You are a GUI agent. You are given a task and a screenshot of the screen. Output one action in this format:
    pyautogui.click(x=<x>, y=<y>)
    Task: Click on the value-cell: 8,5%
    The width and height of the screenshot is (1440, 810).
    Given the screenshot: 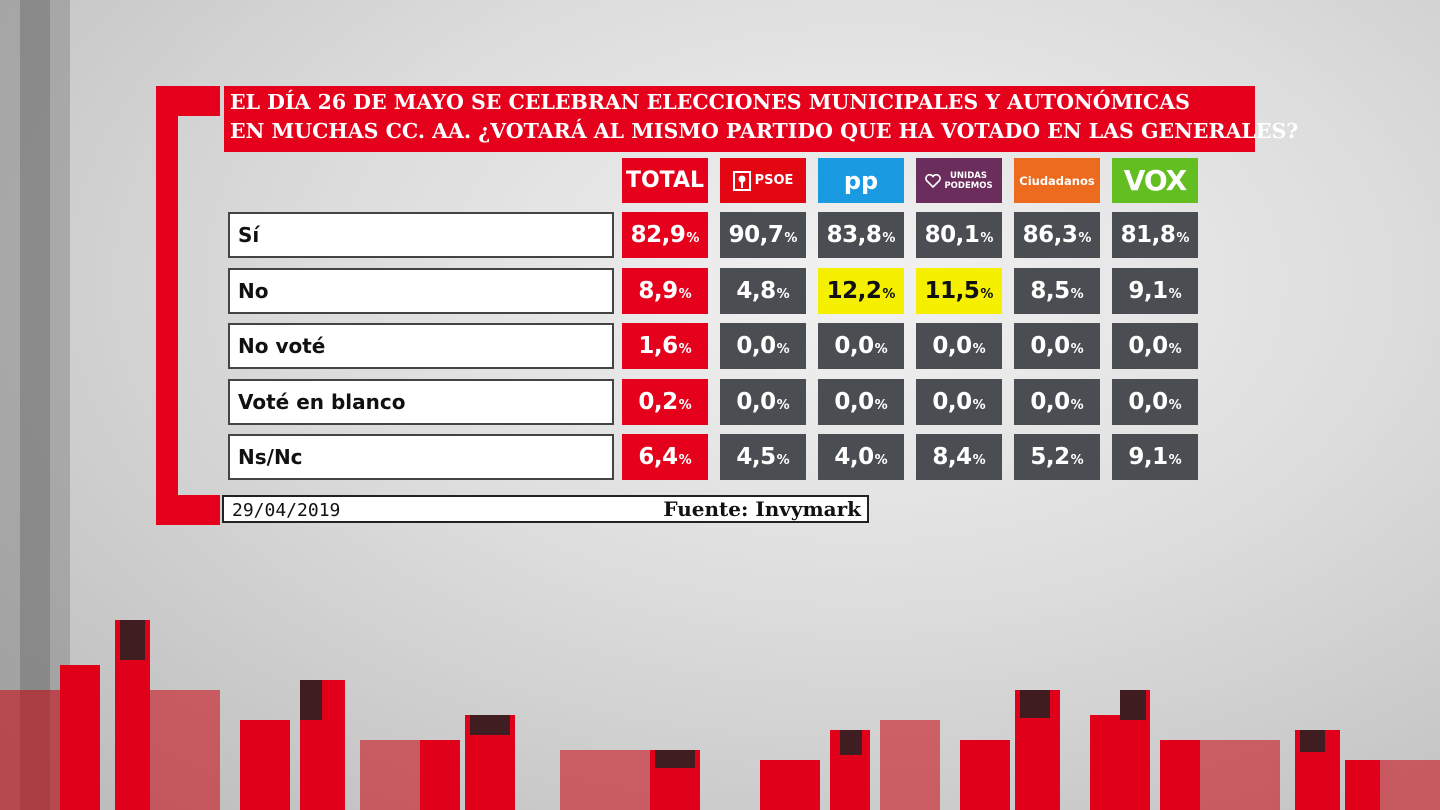 What is the action you would take?
    pyautogui.click(x=1057, y=291)
    